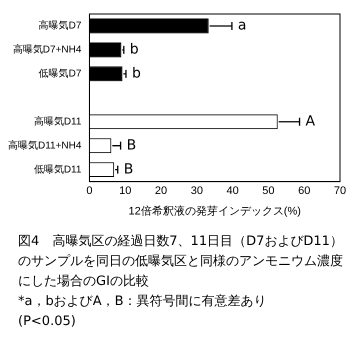 The width and height of the screenshot is (360, 364). Describe the element at coordinates (242, 26) in the screenshot. I see `data-label: a` at that location.